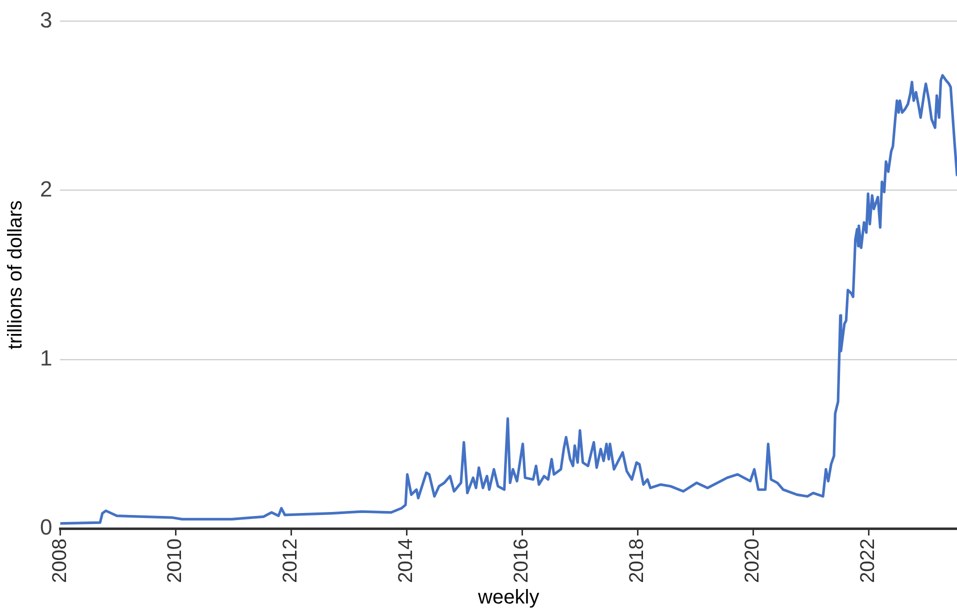  I want to click on x-tick-label: 2010, so click(175, 561).